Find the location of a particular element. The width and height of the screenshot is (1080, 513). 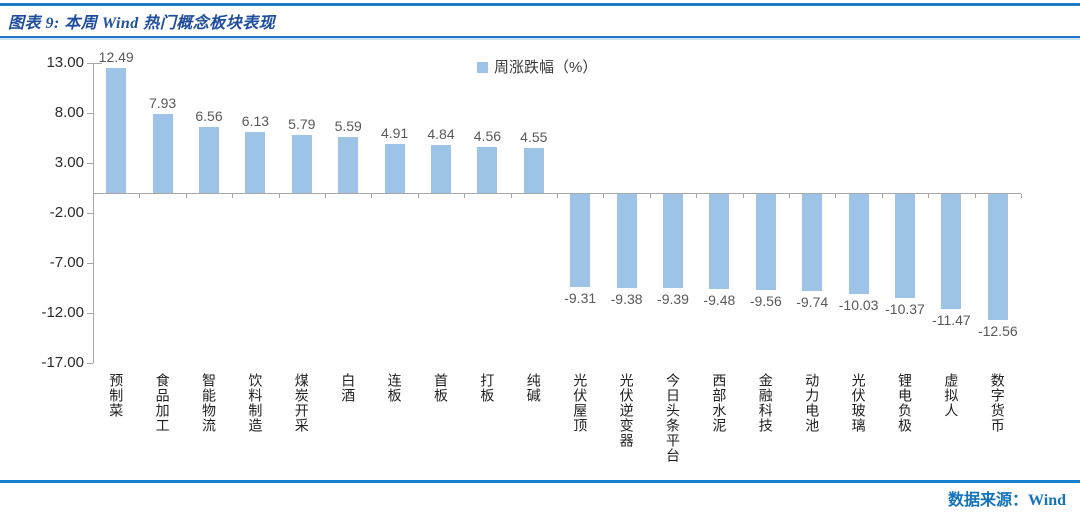

category-label: 预制菜 is located at coordinates (116, 395).